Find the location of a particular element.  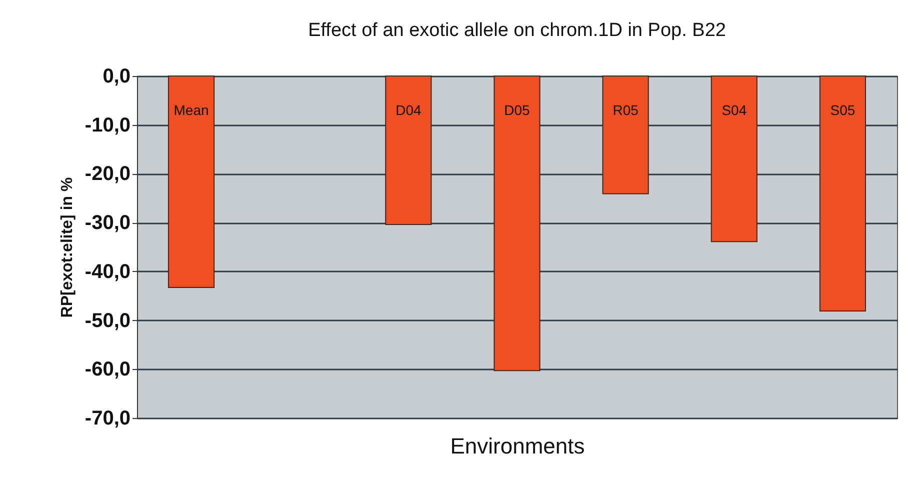

y-tick-label: -60,0 is located at coordinates (107, 369).